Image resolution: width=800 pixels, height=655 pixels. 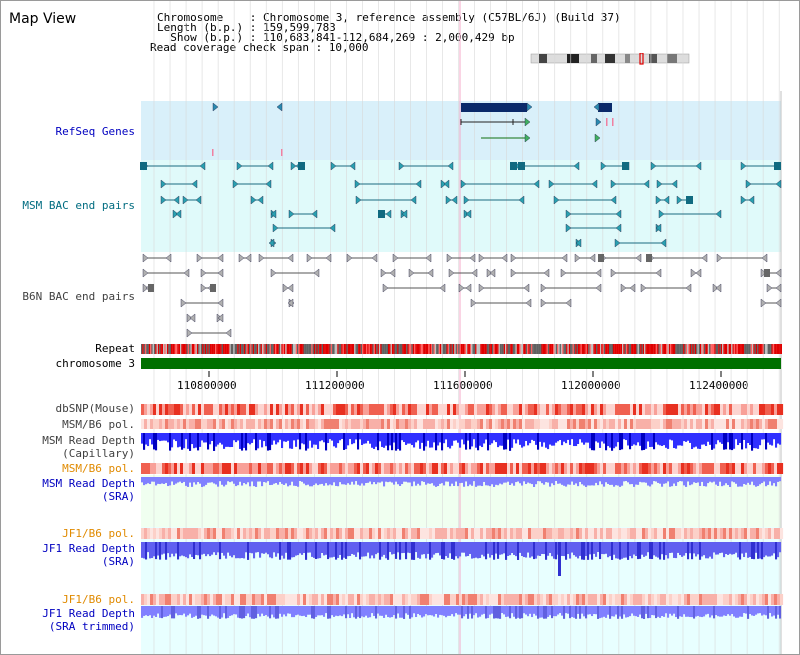 I want to click on msm-b6-pol-sra-label: MSM/B6 pol., so click(x=98, y=468).